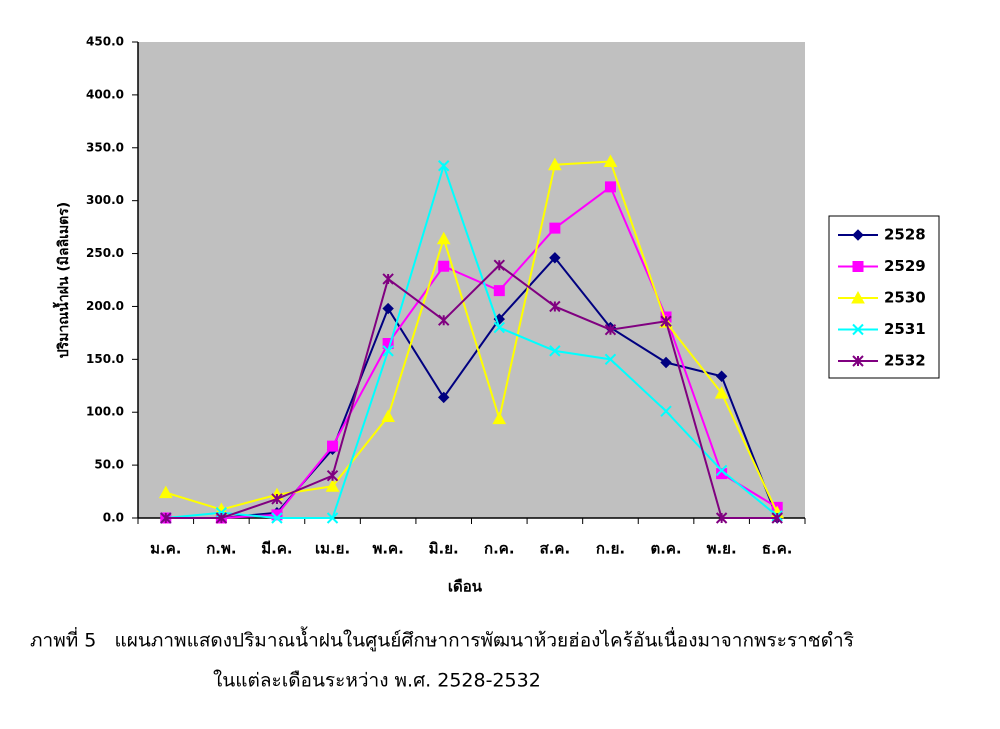 The width and height of the screenshot is (1000, 729). I want to click on x-tick-label: เม.ย., so click(332, 549).